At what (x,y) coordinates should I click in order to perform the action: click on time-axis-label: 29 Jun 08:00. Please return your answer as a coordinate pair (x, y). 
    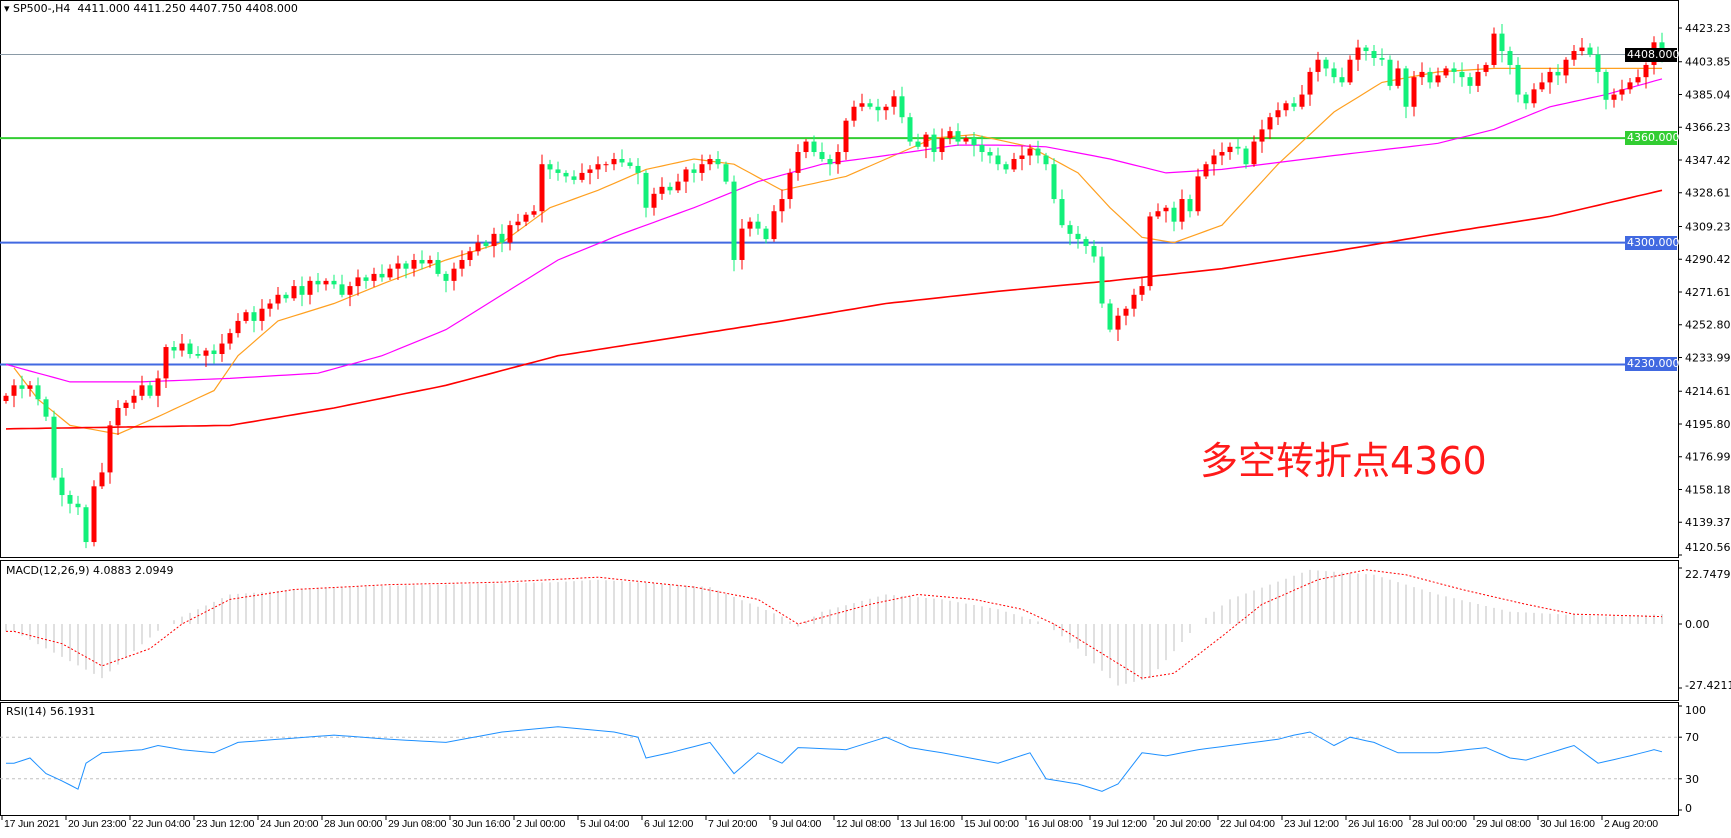
    Looking at the image, I should click on (417, 824).